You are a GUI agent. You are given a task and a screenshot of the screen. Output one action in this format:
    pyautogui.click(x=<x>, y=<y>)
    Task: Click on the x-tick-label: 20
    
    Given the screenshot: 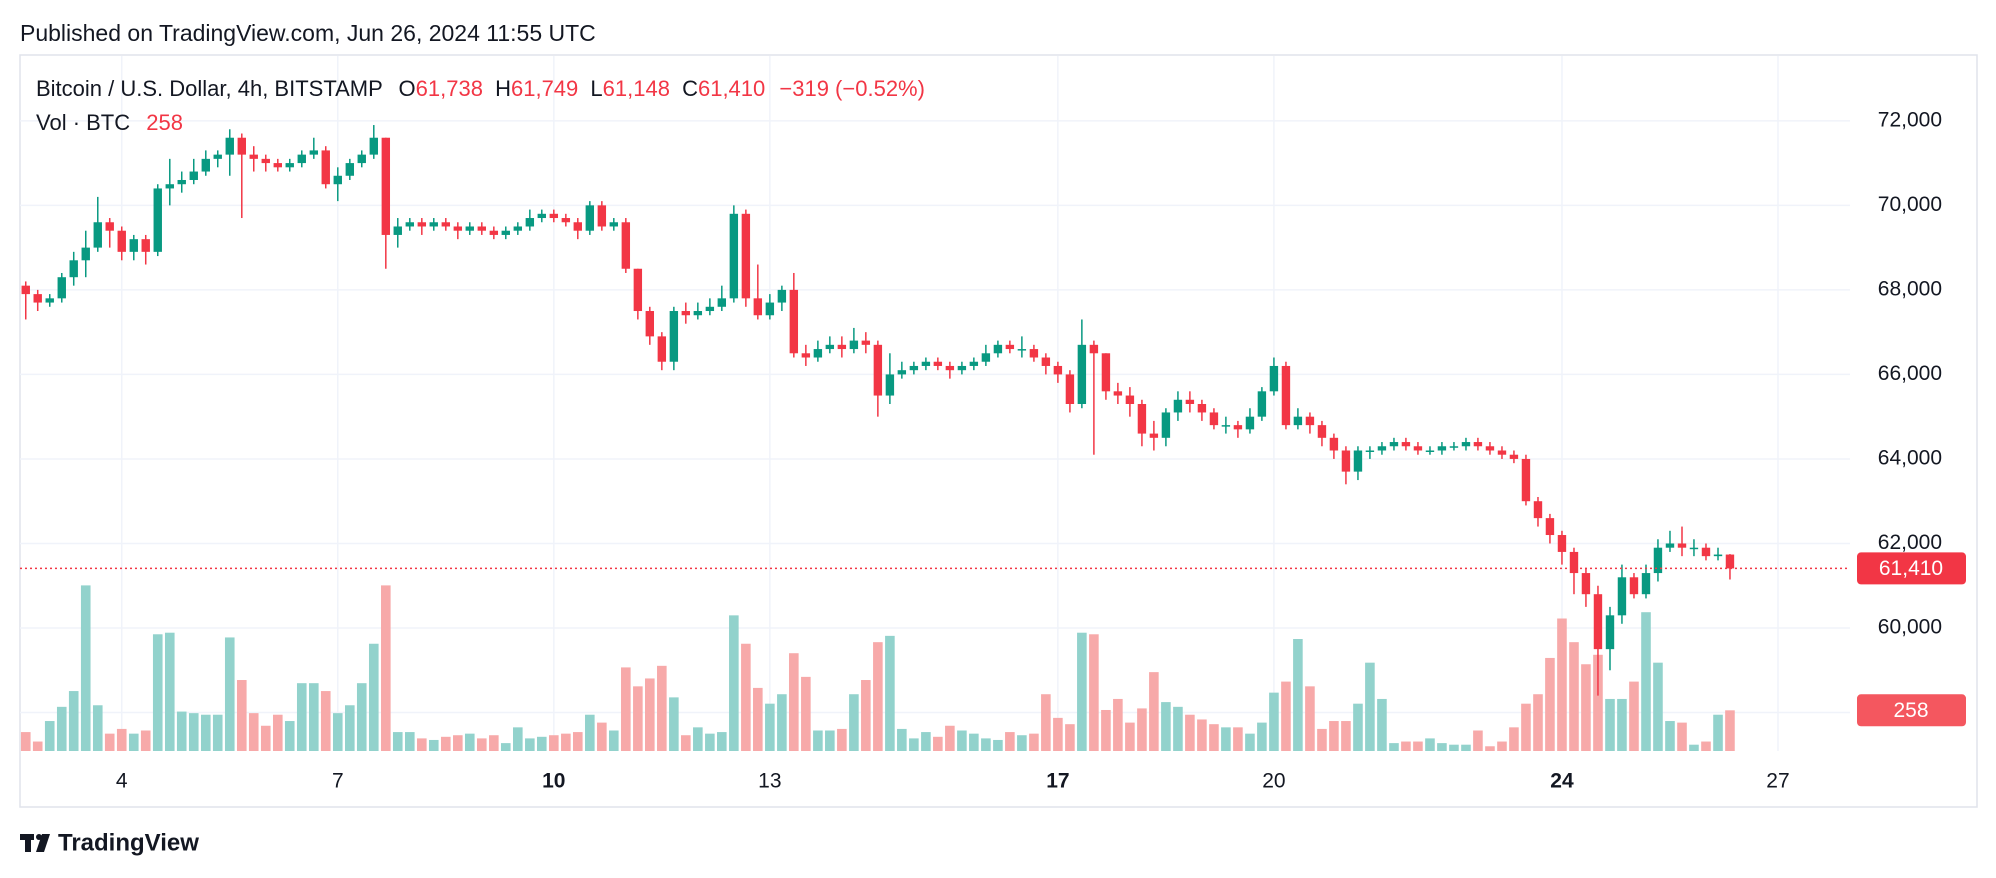 What is the action you would take?
    pyautogui.click(x=1273, y=781)
    